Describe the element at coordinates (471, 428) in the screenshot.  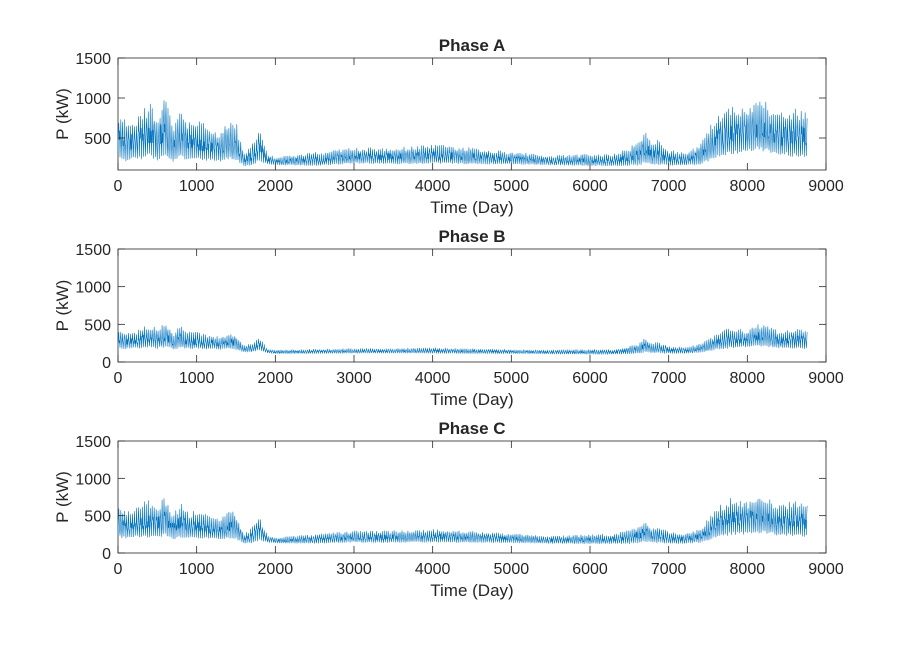
I see `subplot-title: Phase C` at that location.